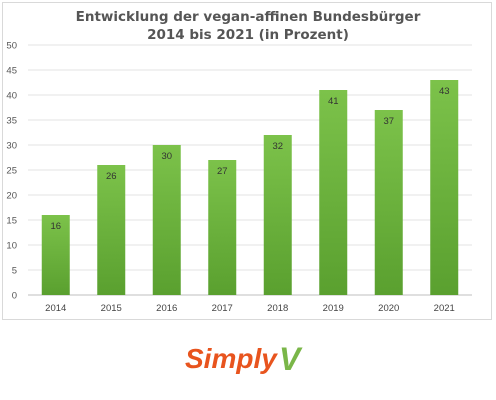  I want to click on bar-value-label: 27, so click(222, 171).